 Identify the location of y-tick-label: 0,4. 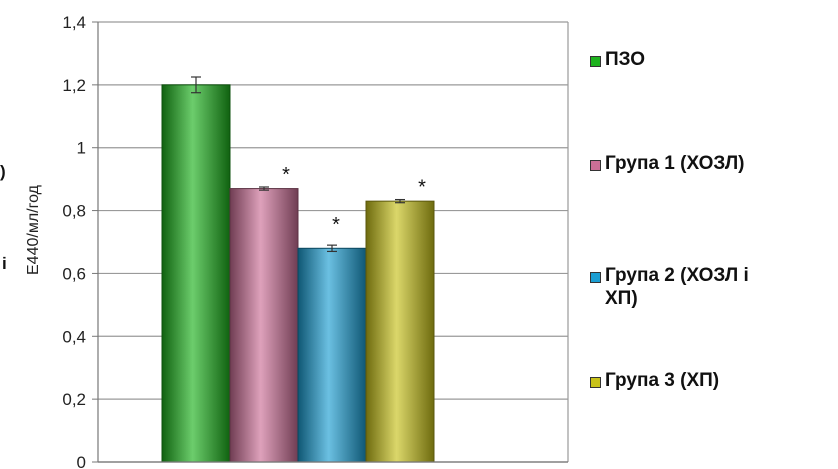
(74, 336).